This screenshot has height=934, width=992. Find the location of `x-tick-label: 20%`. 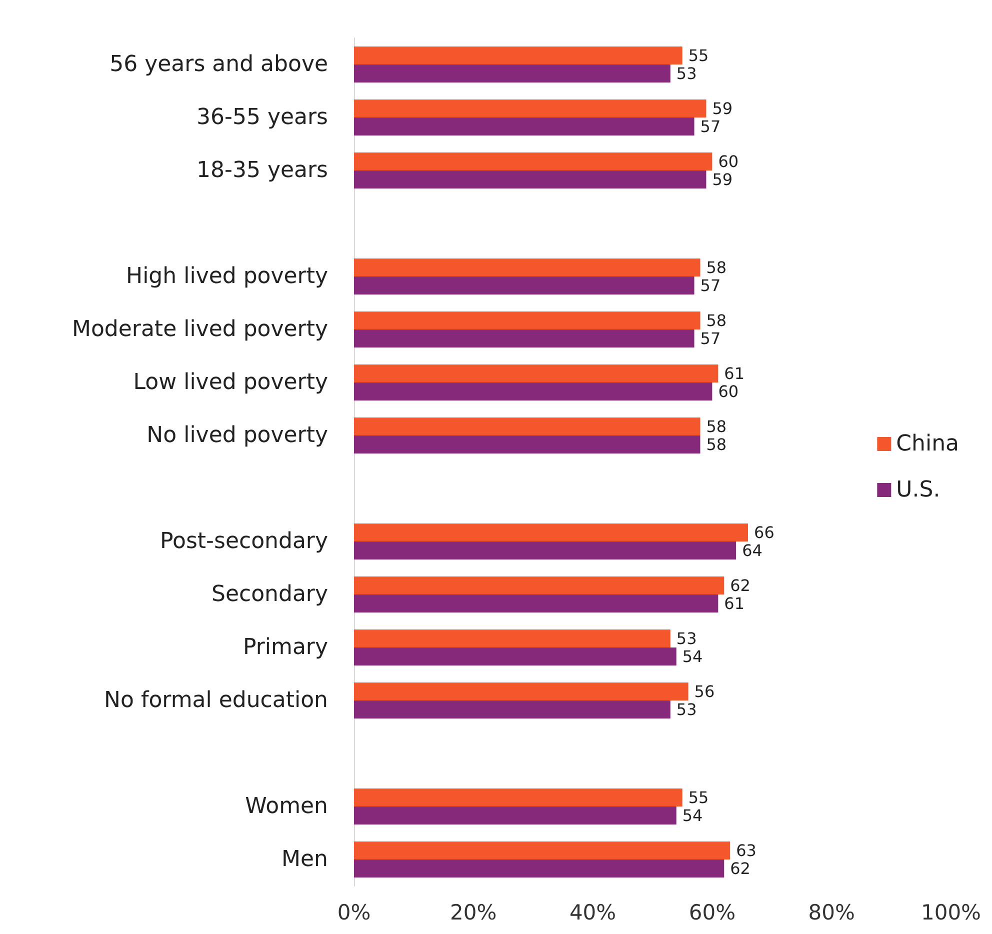

x-tick-label: 20% is located at coordinates (473, 912).